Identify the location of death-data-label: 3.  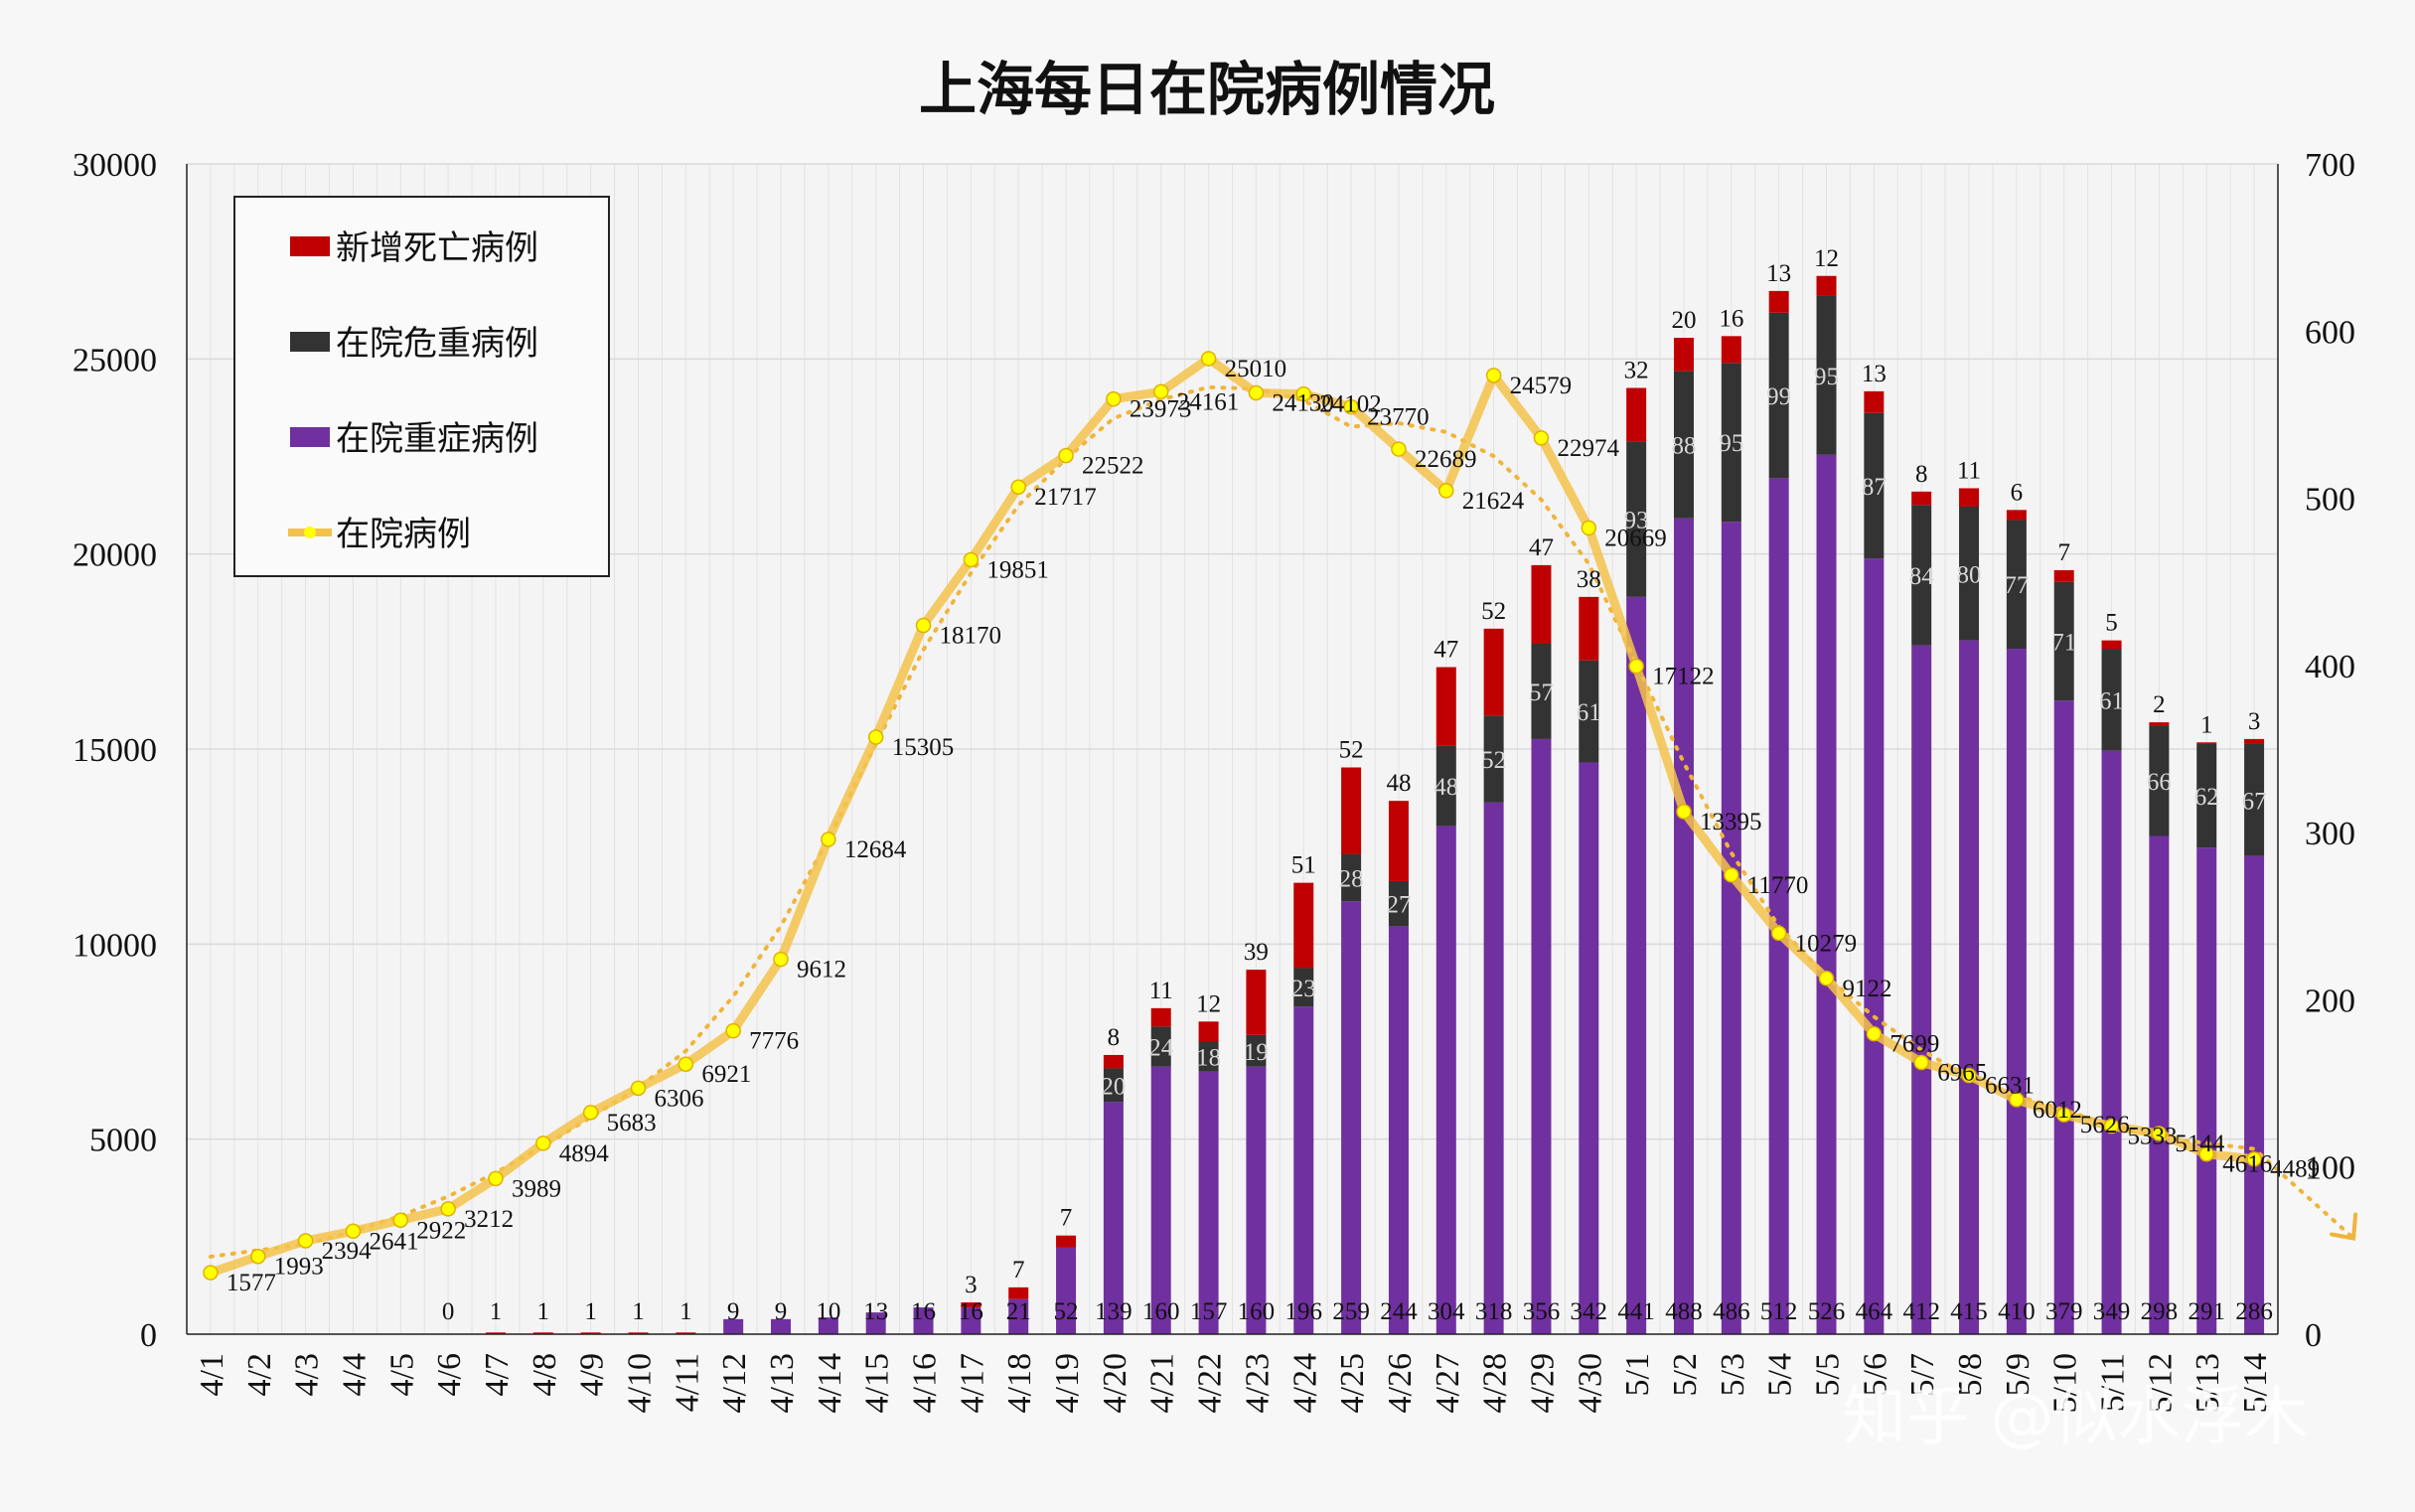
(2254, 721).